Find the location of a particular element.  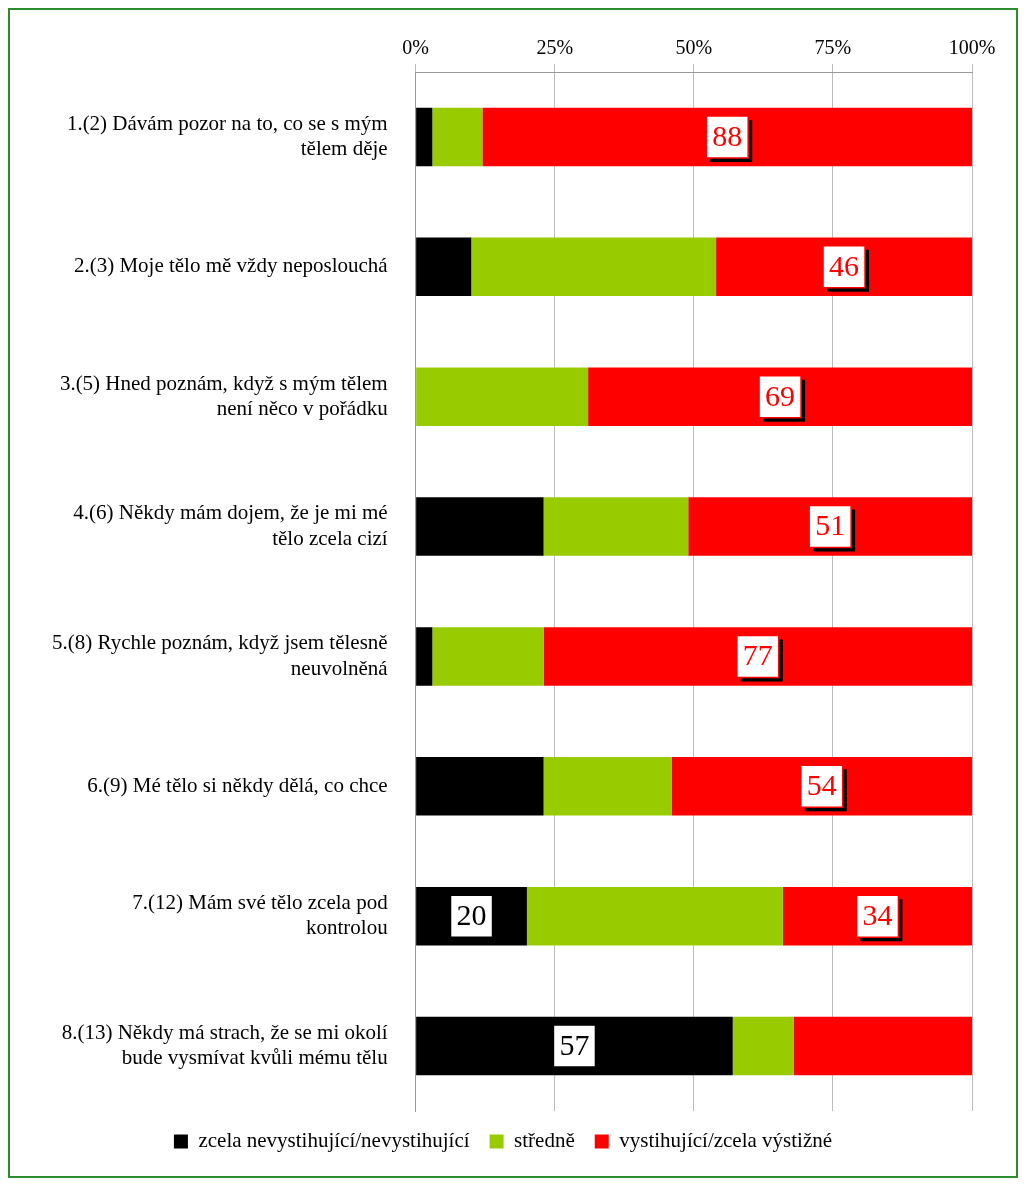

data-label: 57 is located at coordinates (574, 1044).